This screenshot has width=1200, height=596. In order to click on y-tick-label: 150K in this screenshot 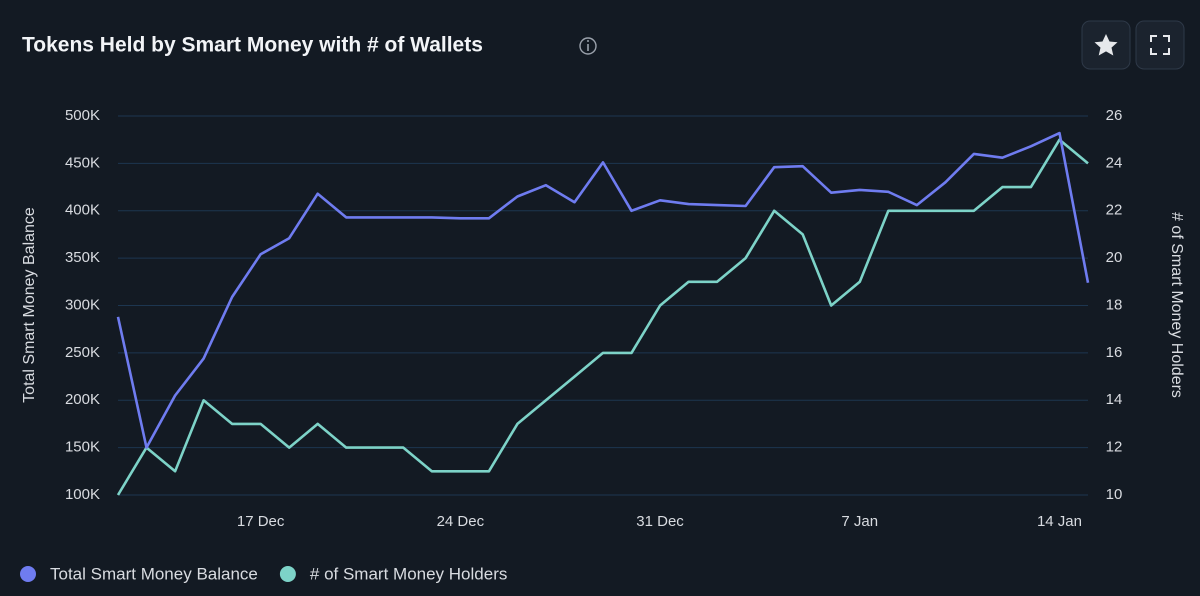, I will do `click(82, 447)`.